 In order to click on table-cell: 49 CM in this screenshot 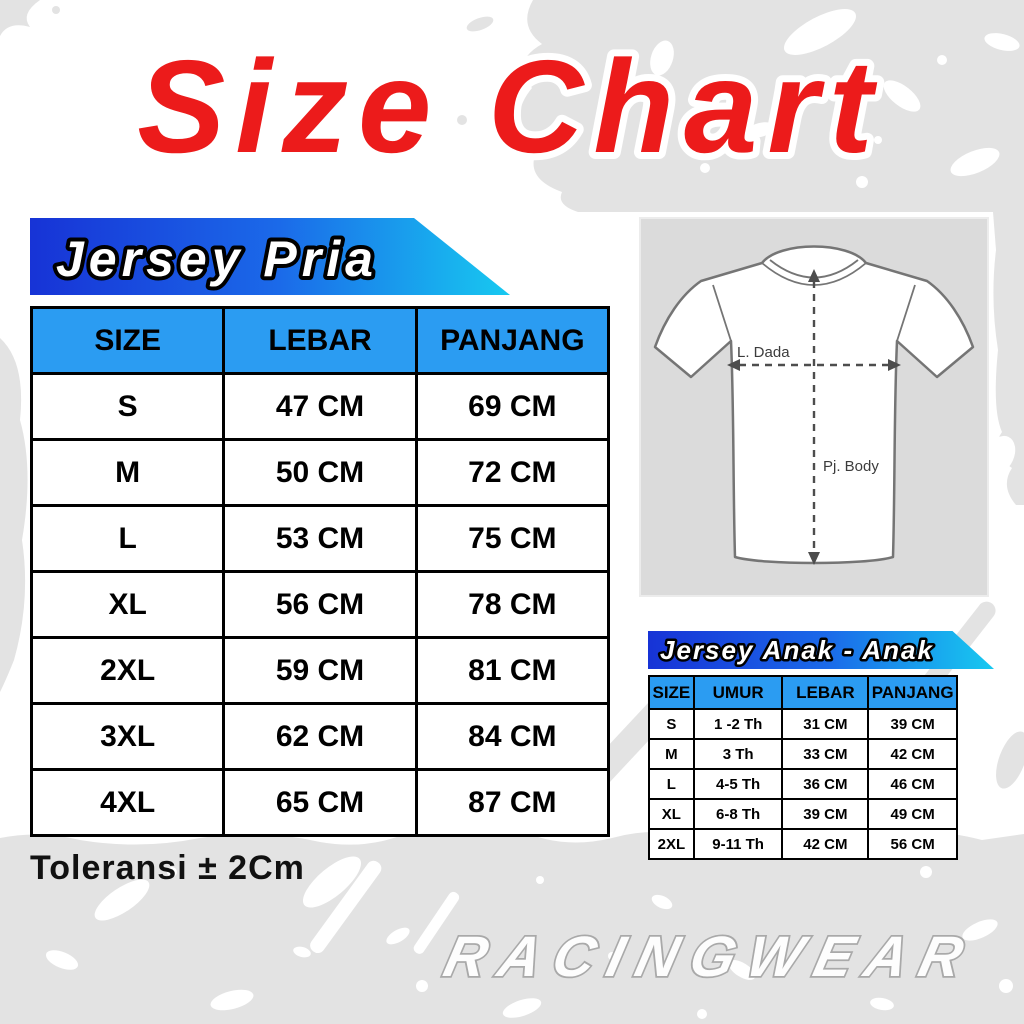, I will do `click(912, 814)`.